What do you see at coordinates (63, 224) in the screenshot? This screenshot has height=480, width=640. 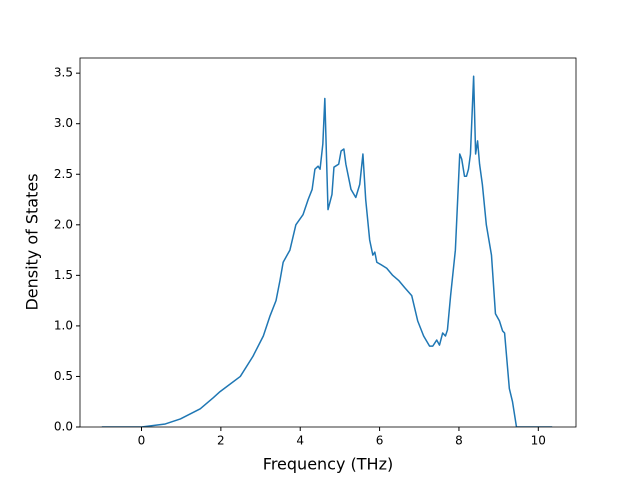 I see `y-tick-label: 2.0` at bounding box center [63, 224].